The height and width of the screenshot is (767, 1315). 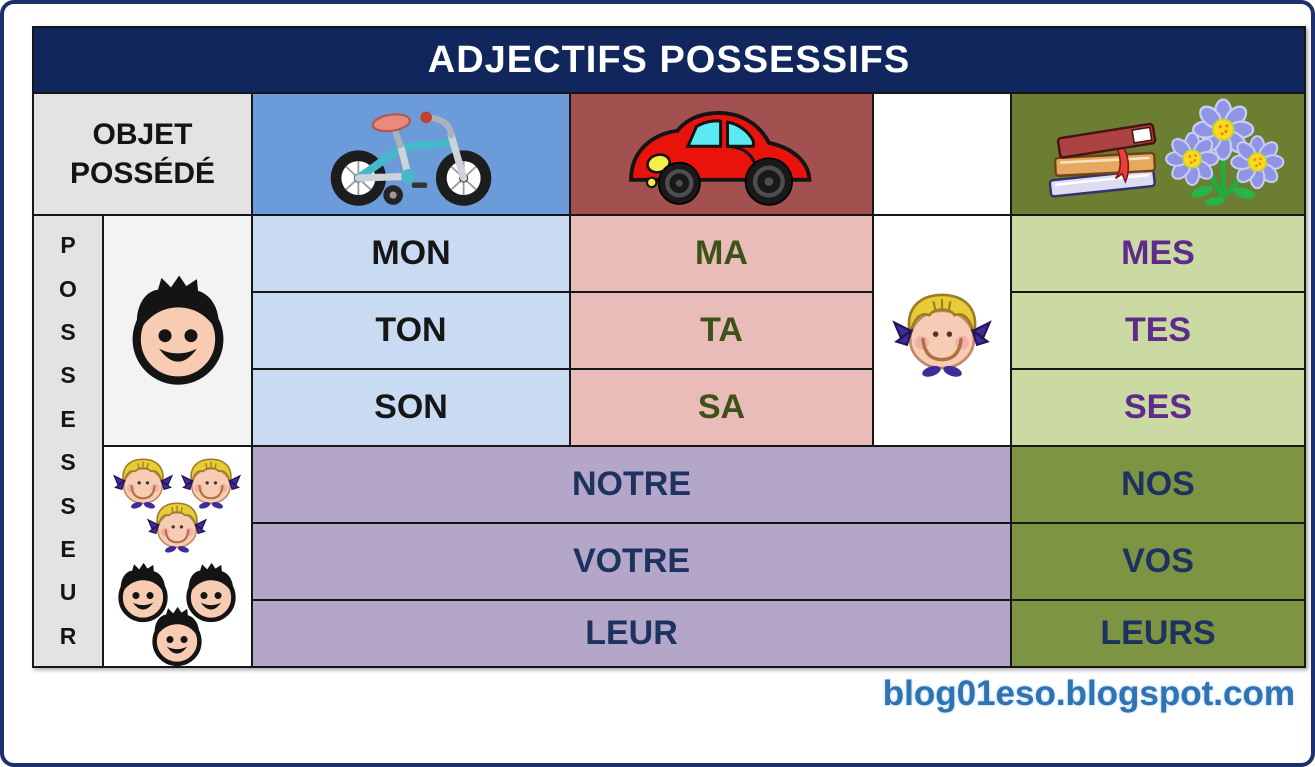 I want to click on girl-face-icon, so click(x=942, y=331).